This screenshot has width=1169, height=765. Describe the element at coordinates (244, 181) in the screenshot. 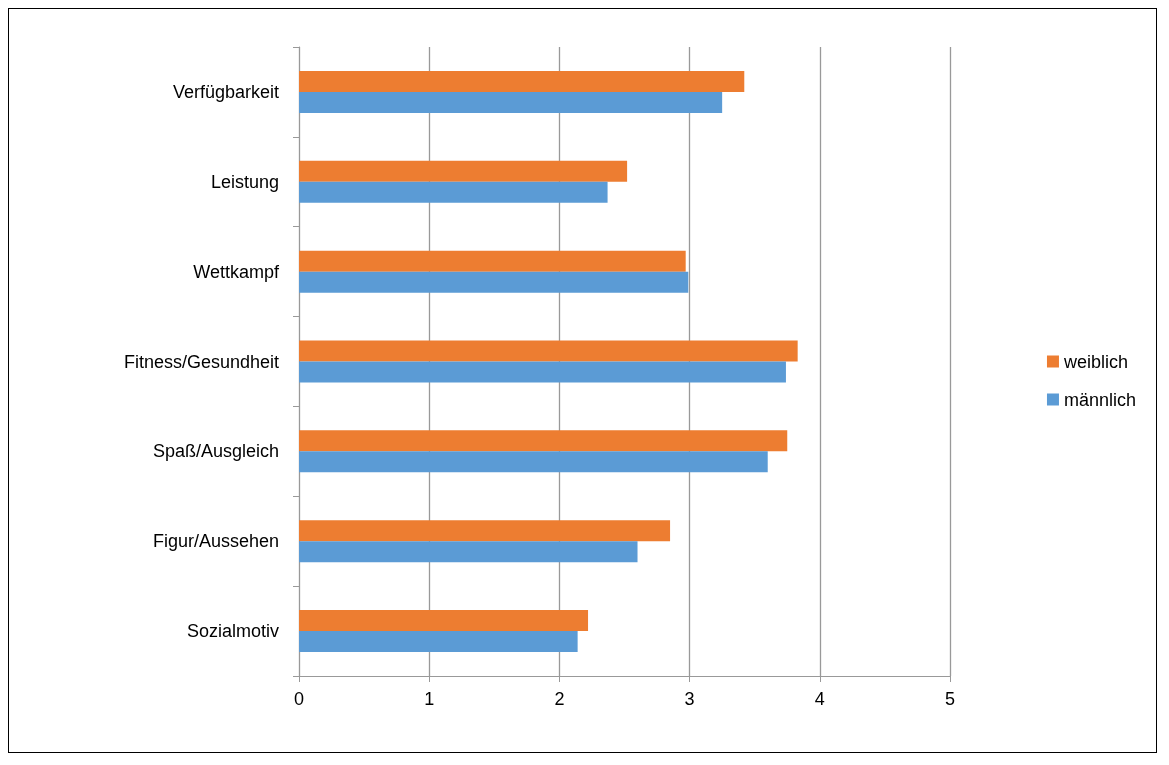

I see `y-tick-label: Leistung` at that location.